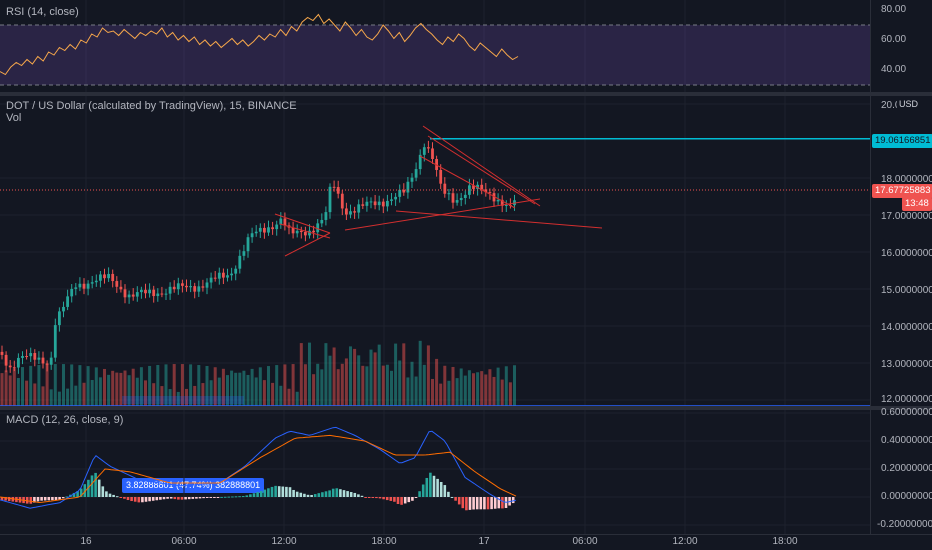 Image resolution: width=932 pixels, height=550 pixels. What do you see at coordinates (65, 420) in the screenshot?
I see `macd-legend: MACD (12, 26, close, 9)` at bounding box center [65, 420].